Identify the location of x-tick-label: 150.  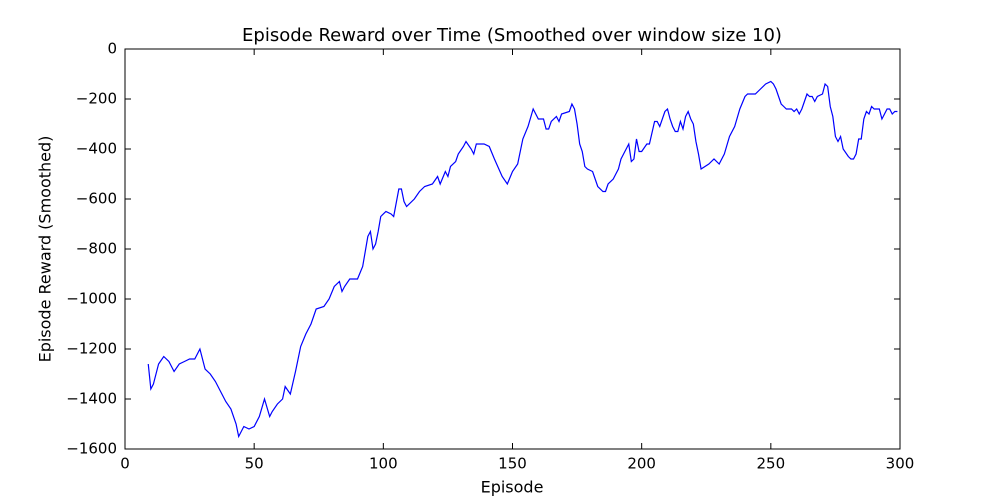
(512, 464).